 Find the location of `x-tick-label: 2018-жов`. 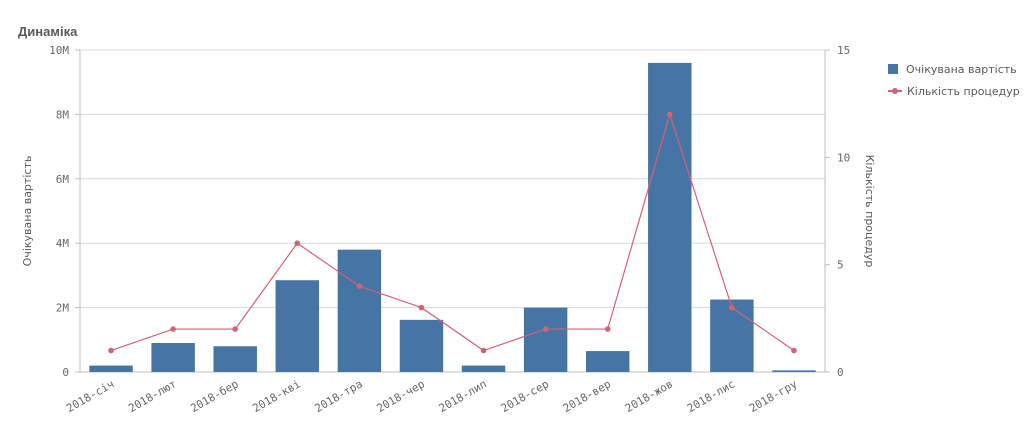

x-tick-label: 2018-жов is located at coordinates (649, 396).